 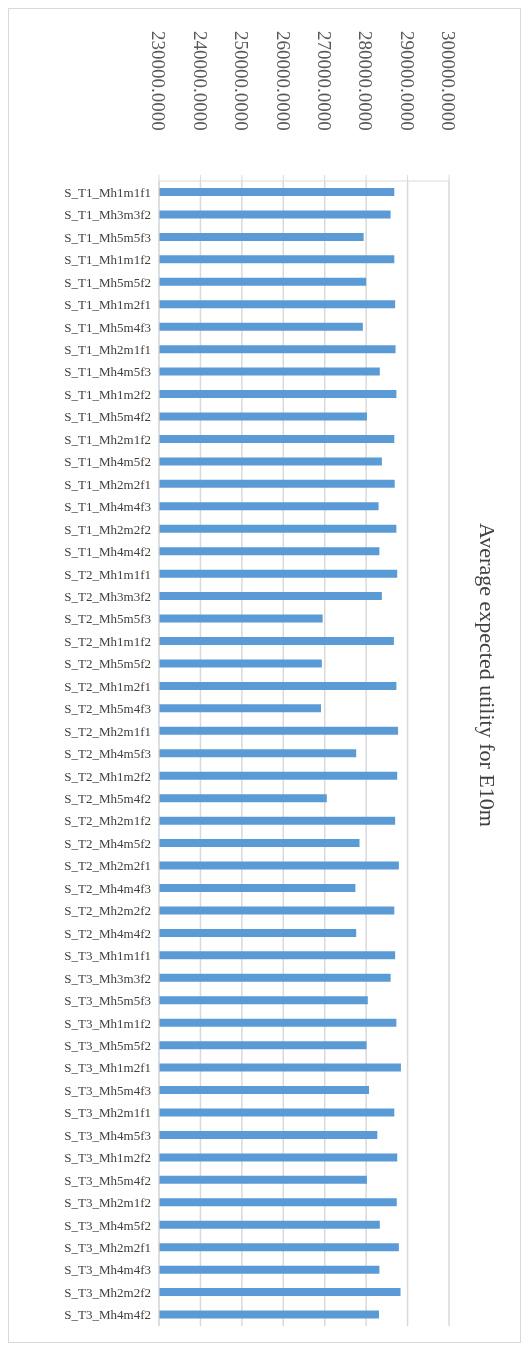 What do you see at coordinates (107, 507) in the screenshot?
I see `y-tick-label: S_T1_Mh4m4f3` at bounding box center [107, 507].